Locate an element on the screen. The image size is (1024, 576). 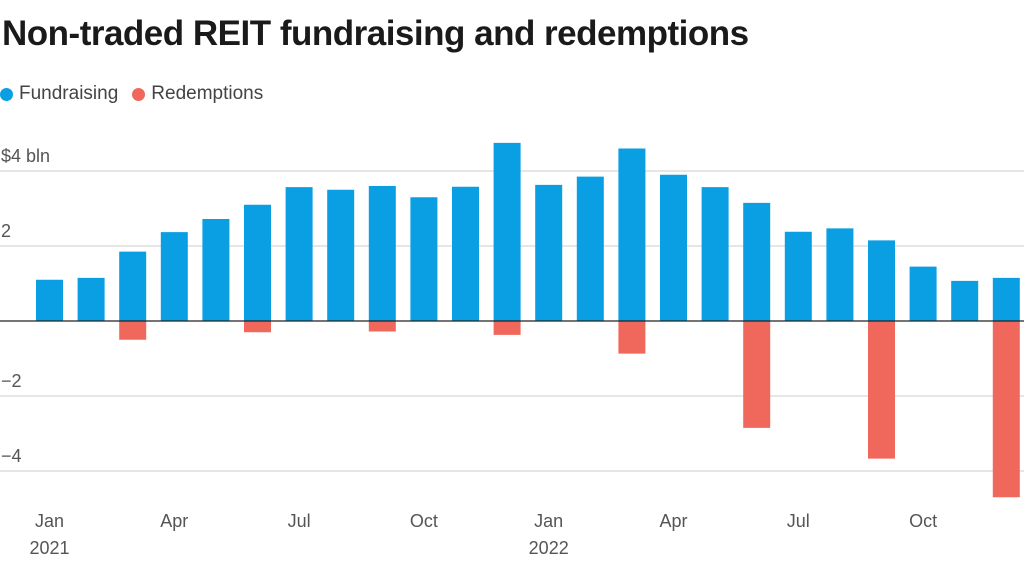
legend-label-fundraising: Fundraising is located at coordinates (69, 93).